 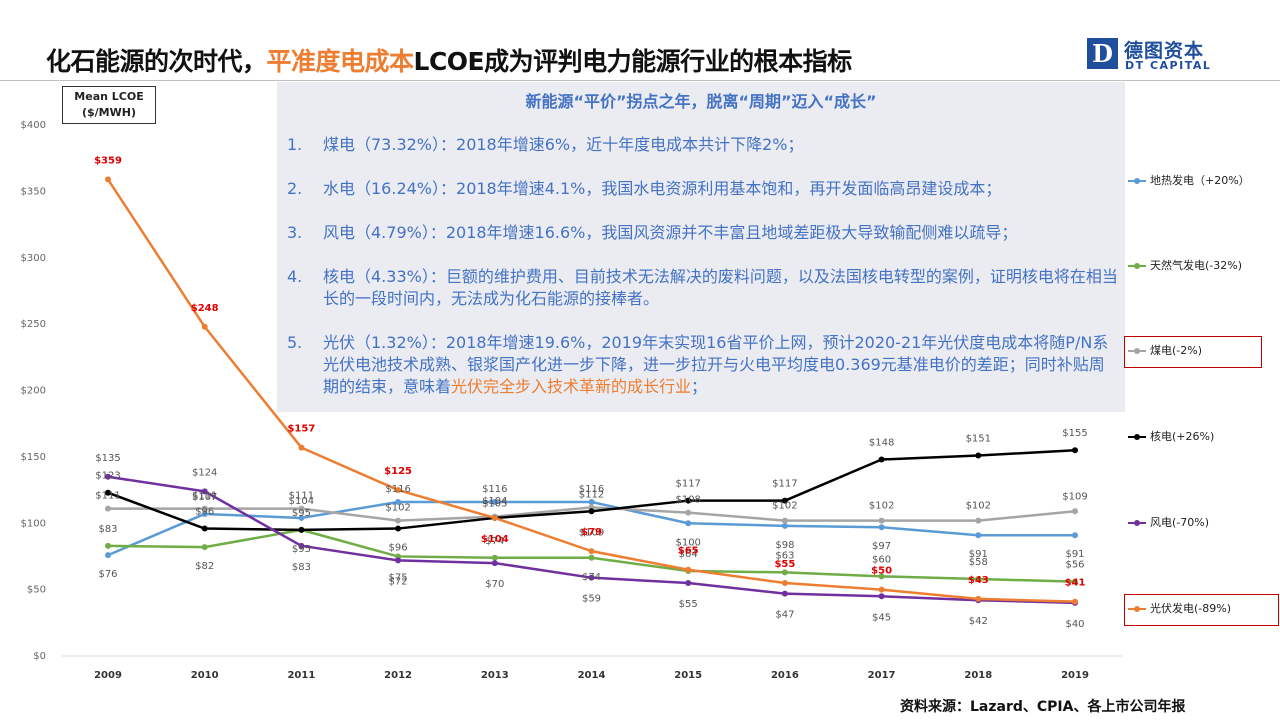 I want to click on x-tick-label: 2018, so click(x=978, y=675).